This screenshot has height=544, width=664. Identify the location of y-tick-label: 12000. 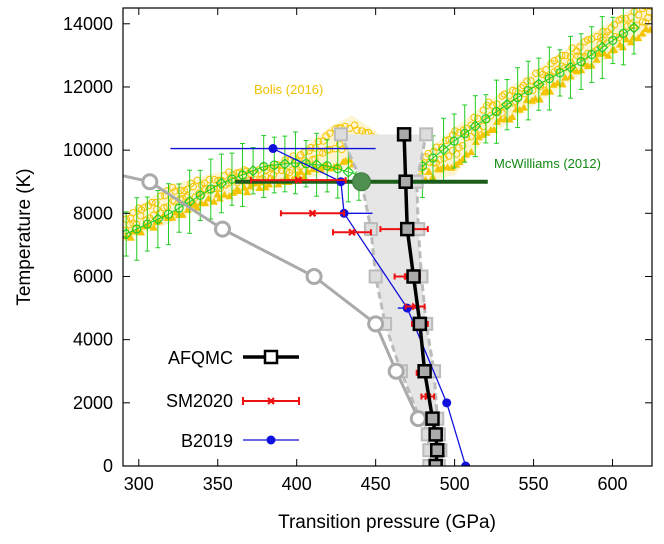
(88, 87).